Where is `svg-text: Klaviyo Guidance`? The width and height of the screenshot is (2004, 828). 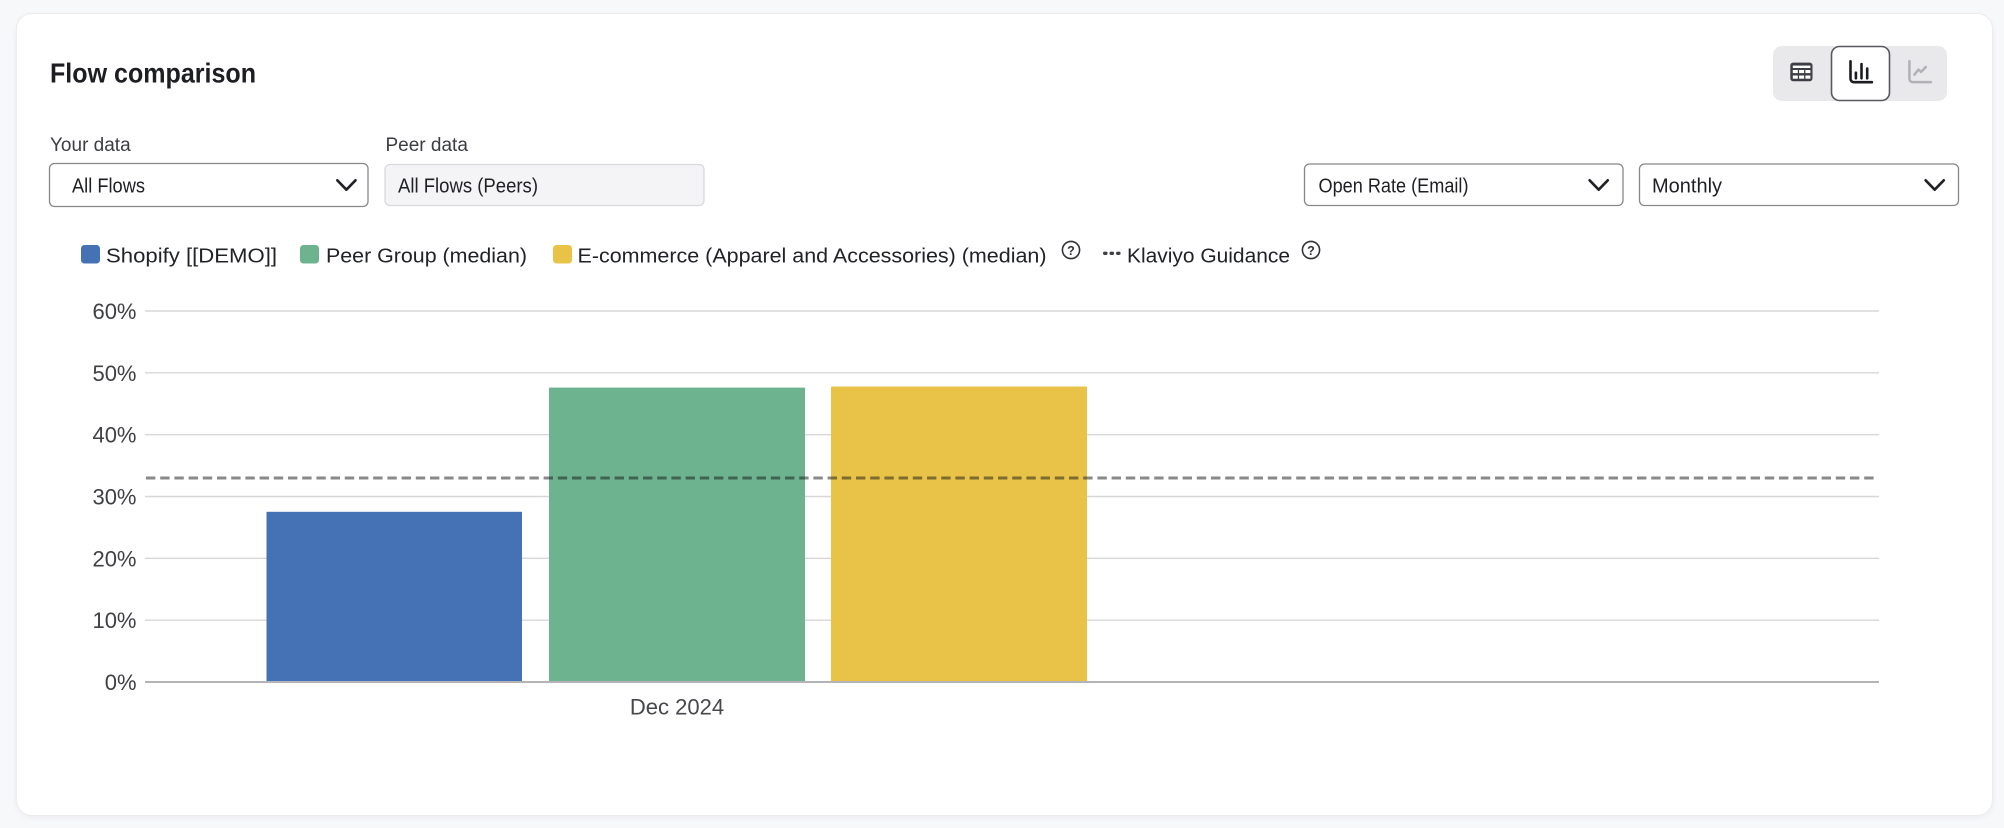
svg-text: Klaviyo Guidance is located at coordinates (1208, 257).